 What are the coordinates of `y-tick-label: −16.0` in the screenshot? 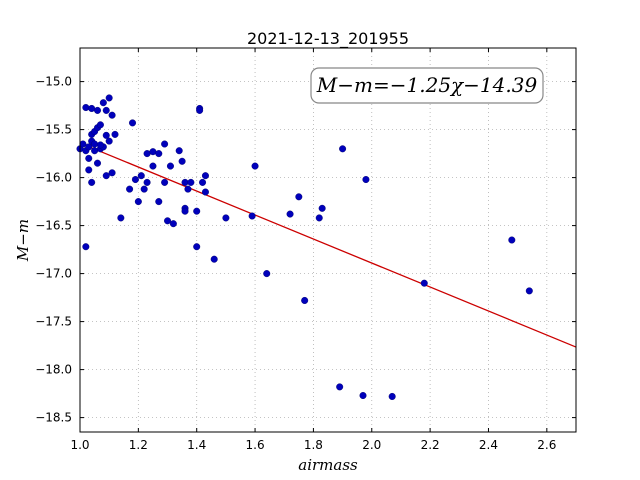 It's located at (53, 178).